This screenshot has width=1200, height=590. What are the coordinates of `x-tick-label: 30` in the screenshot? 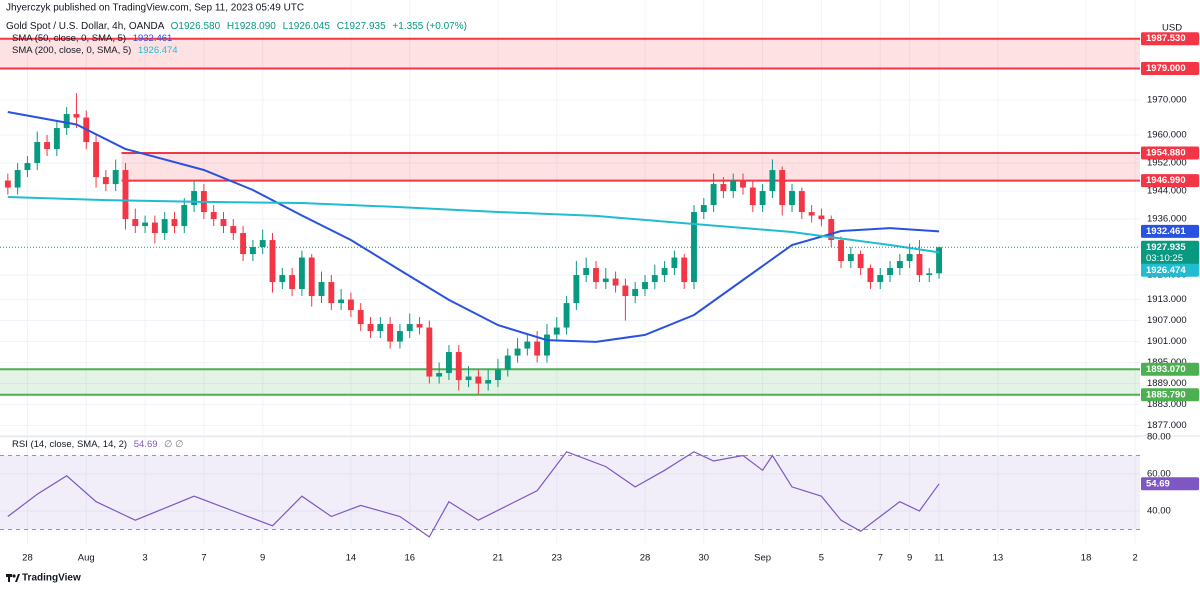 It's located at (704, 558).